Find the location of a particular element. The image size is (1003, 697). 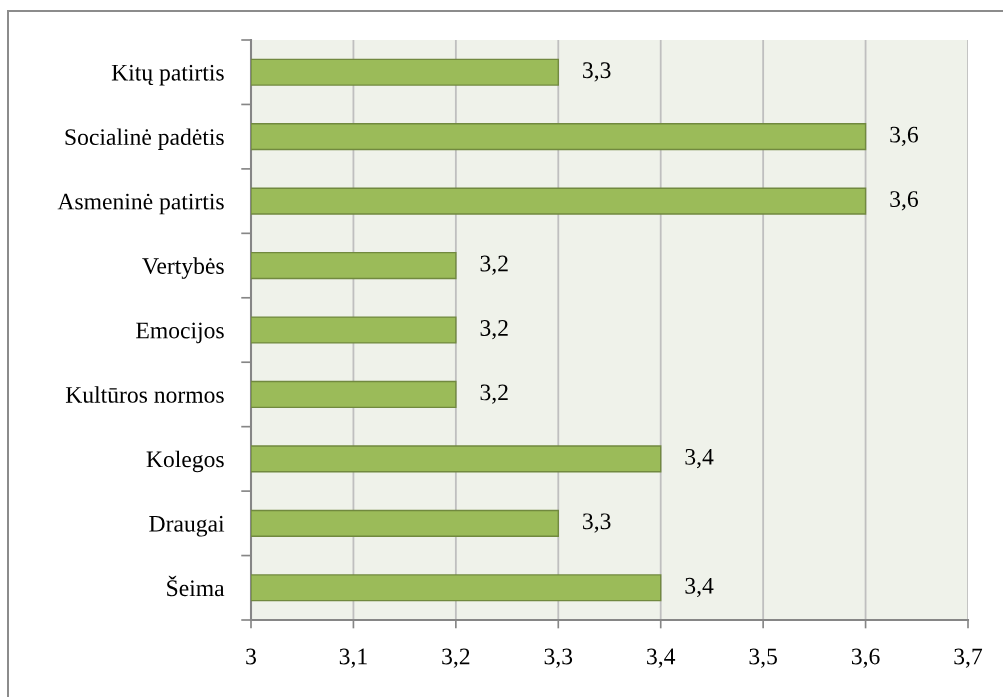

y-tick-label: Socialinė padėtis is located at coordinates (144, 139).